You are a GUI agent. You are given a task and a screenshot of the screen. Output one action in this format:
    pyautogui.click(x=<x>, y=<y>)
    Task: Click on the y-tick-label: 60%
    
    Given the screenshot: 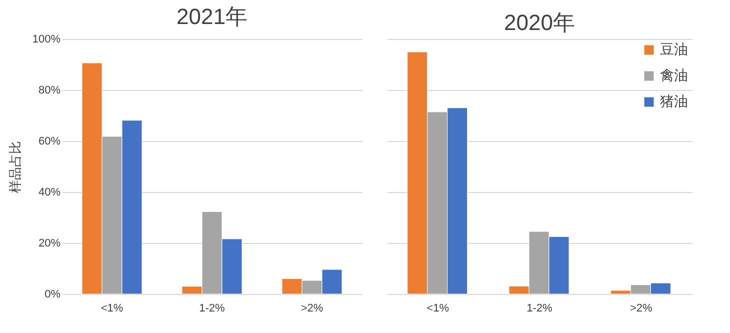 What is the action you would take?
    pyautogui.click(x=49, y=142)
    